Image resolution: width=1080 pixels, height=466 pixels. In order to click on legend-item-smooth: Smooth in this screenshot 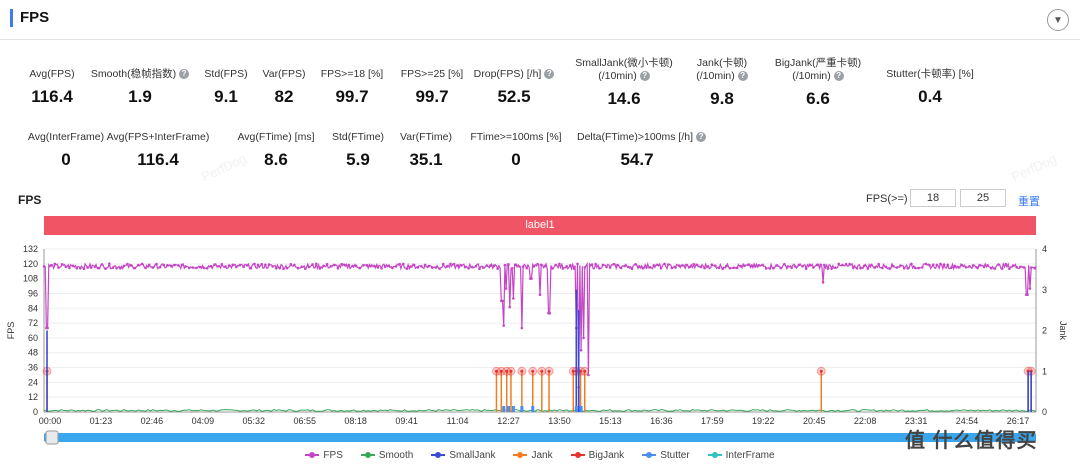, I will do `click(386, 455)`.